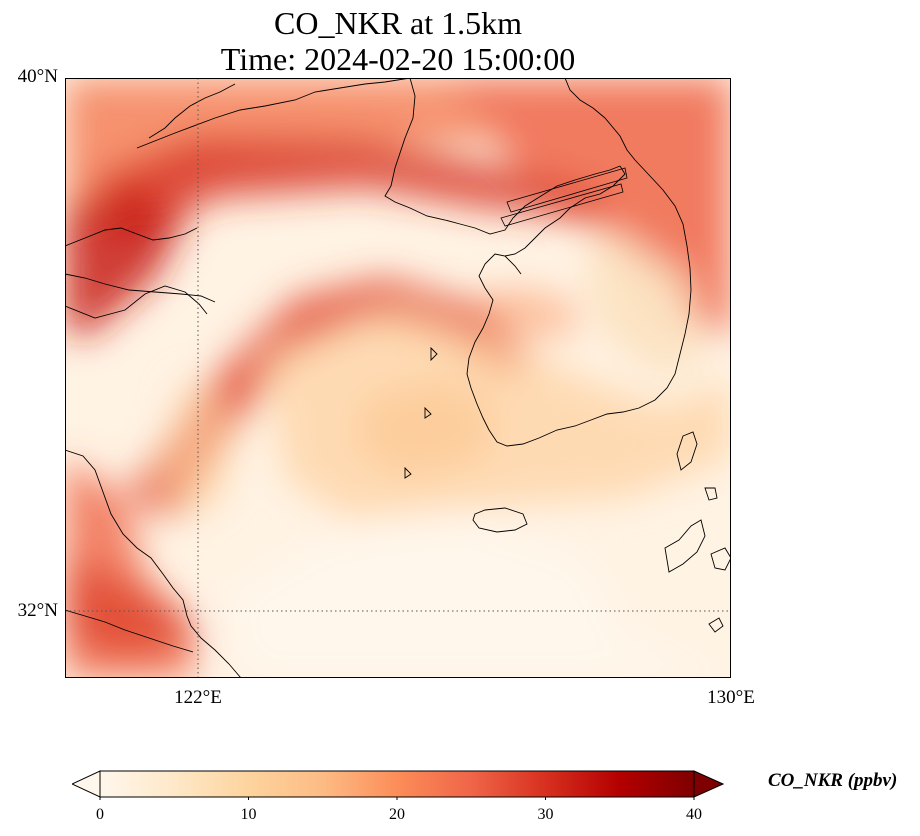  I want to click on lon-tick-122: 122°E, so click(198, 697).